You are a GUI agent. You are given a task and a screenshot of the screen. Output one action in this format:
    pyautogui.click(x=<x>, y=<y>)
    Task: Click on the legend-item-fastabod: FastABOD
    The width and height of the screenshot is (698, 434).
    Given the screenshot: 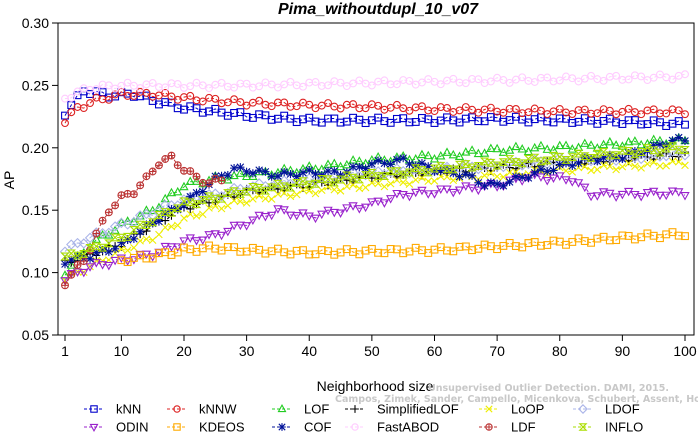 What is the action you would take?
    pyautogui.click(x=392, y=427)
    